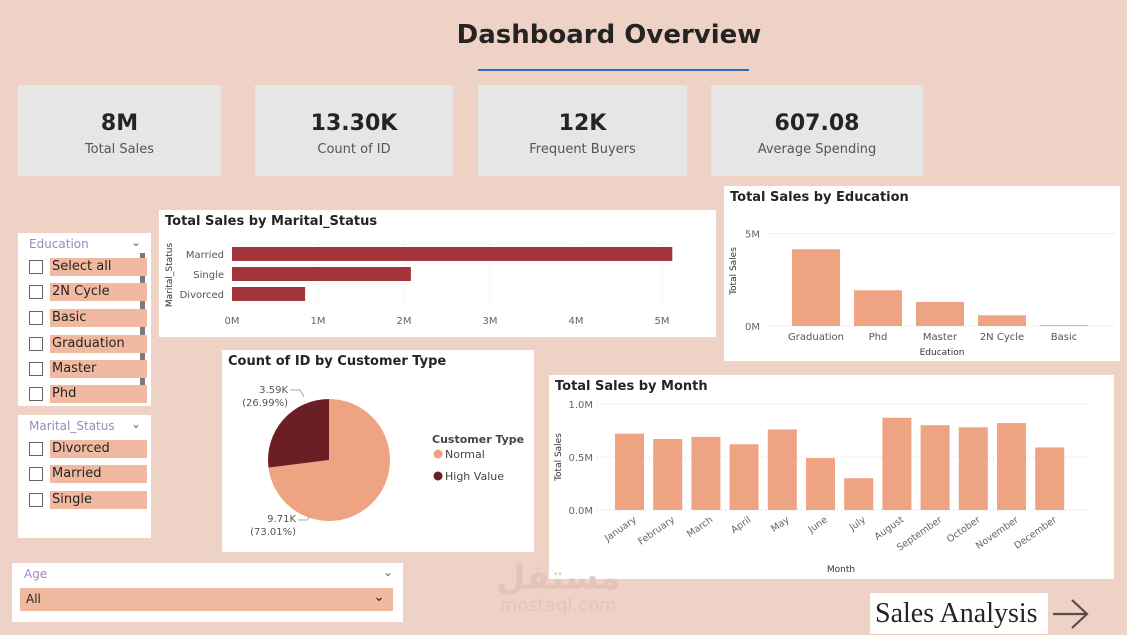 The height and width of the screenshot is (635, 1127). Describe the element at coordinates (36, 574) in the screenshot. I see `slicer-title: Age` at that location.